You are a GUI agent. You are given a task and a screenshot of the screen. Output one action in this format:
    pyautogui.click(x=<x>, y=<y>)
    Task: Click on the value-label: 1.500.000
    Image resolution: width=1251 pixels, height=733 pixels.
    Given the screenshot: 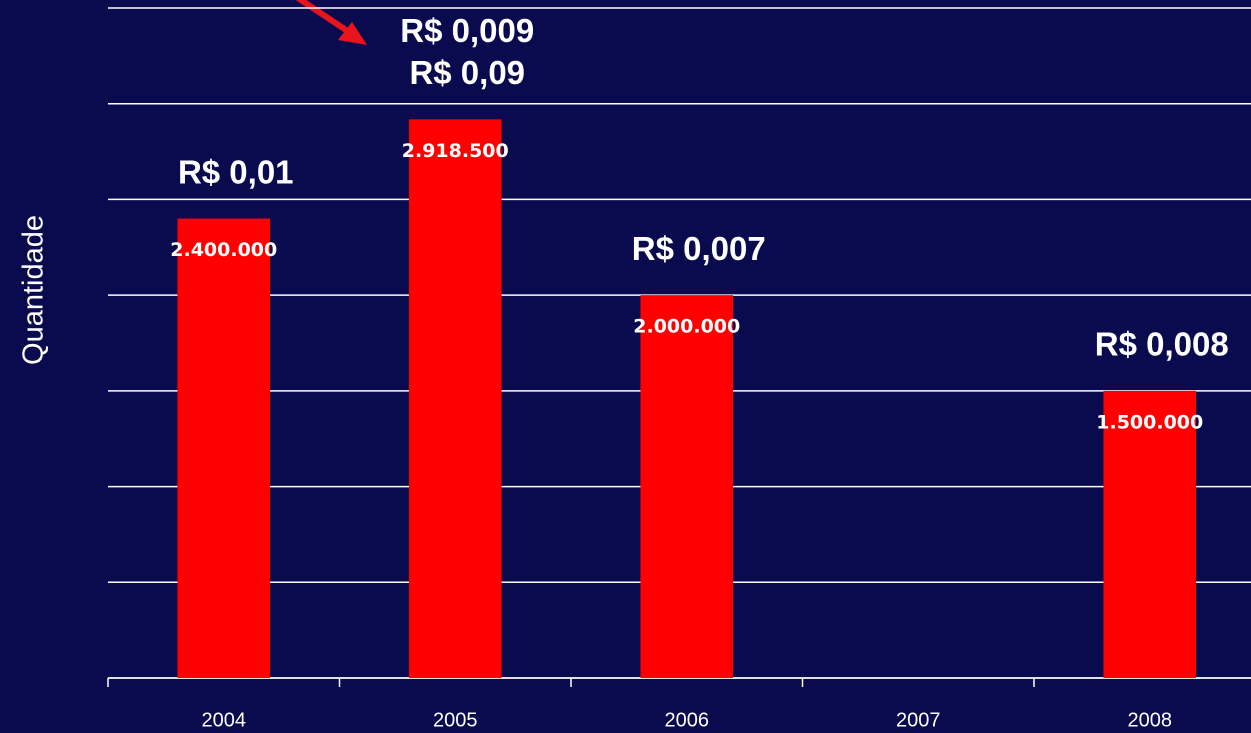 What is the action you would take?
    pyautogui.click(x=1149, y=422)
    